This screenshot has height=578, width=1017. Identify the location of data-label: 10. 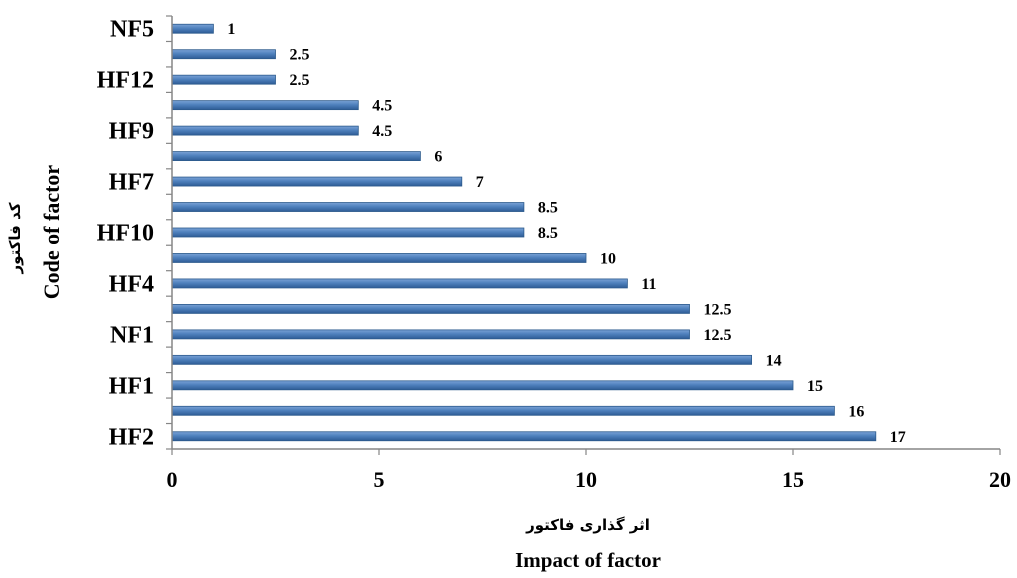
(608, 258).